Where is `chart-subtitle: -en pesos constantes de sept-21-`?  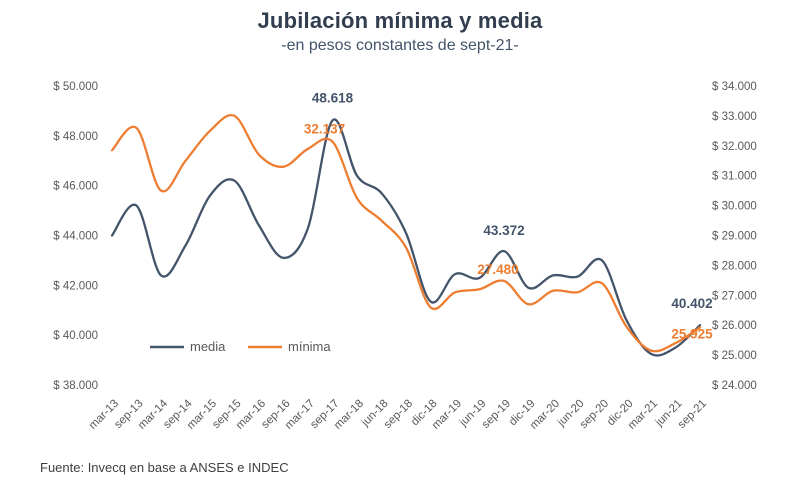
chart-subtitle: -en pesos constantes de sept-21- is located at coordinates (400, 45).